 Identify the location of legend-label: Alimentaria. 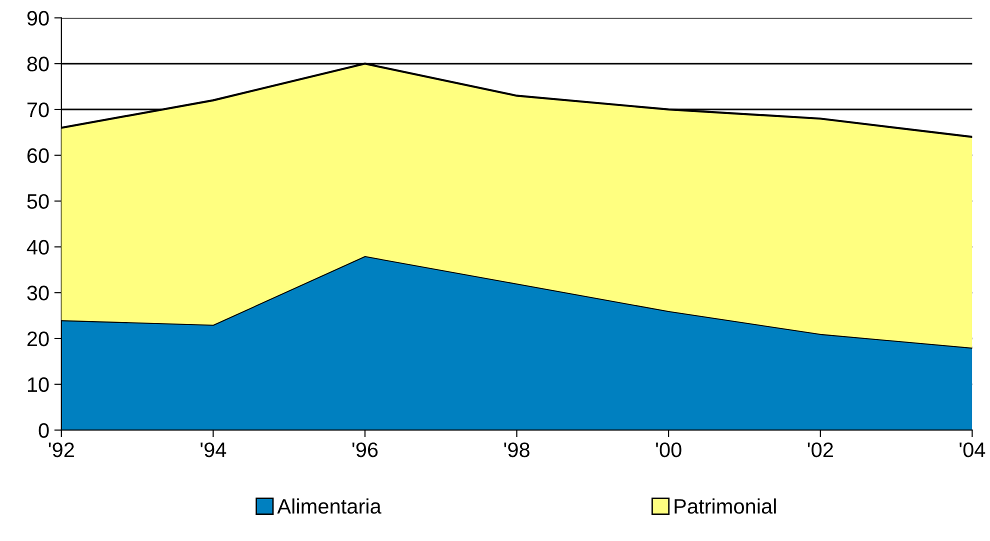
(329, 506).